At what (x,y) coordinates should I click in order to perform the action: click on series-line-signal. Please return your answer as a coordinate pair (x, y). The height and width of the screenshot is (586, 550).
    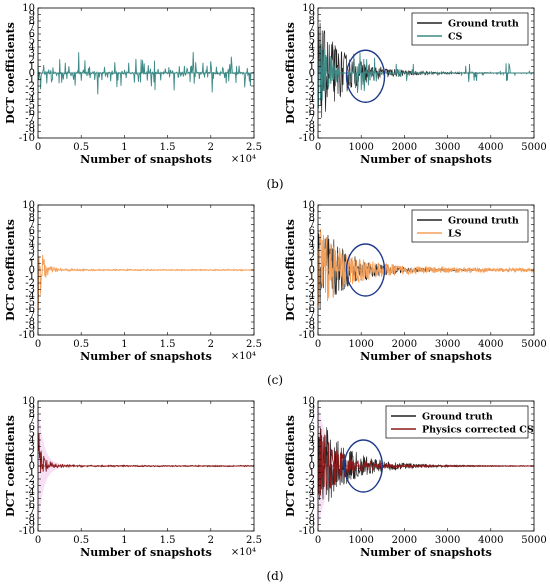
    Looking at the image, I should click on (146, 284).